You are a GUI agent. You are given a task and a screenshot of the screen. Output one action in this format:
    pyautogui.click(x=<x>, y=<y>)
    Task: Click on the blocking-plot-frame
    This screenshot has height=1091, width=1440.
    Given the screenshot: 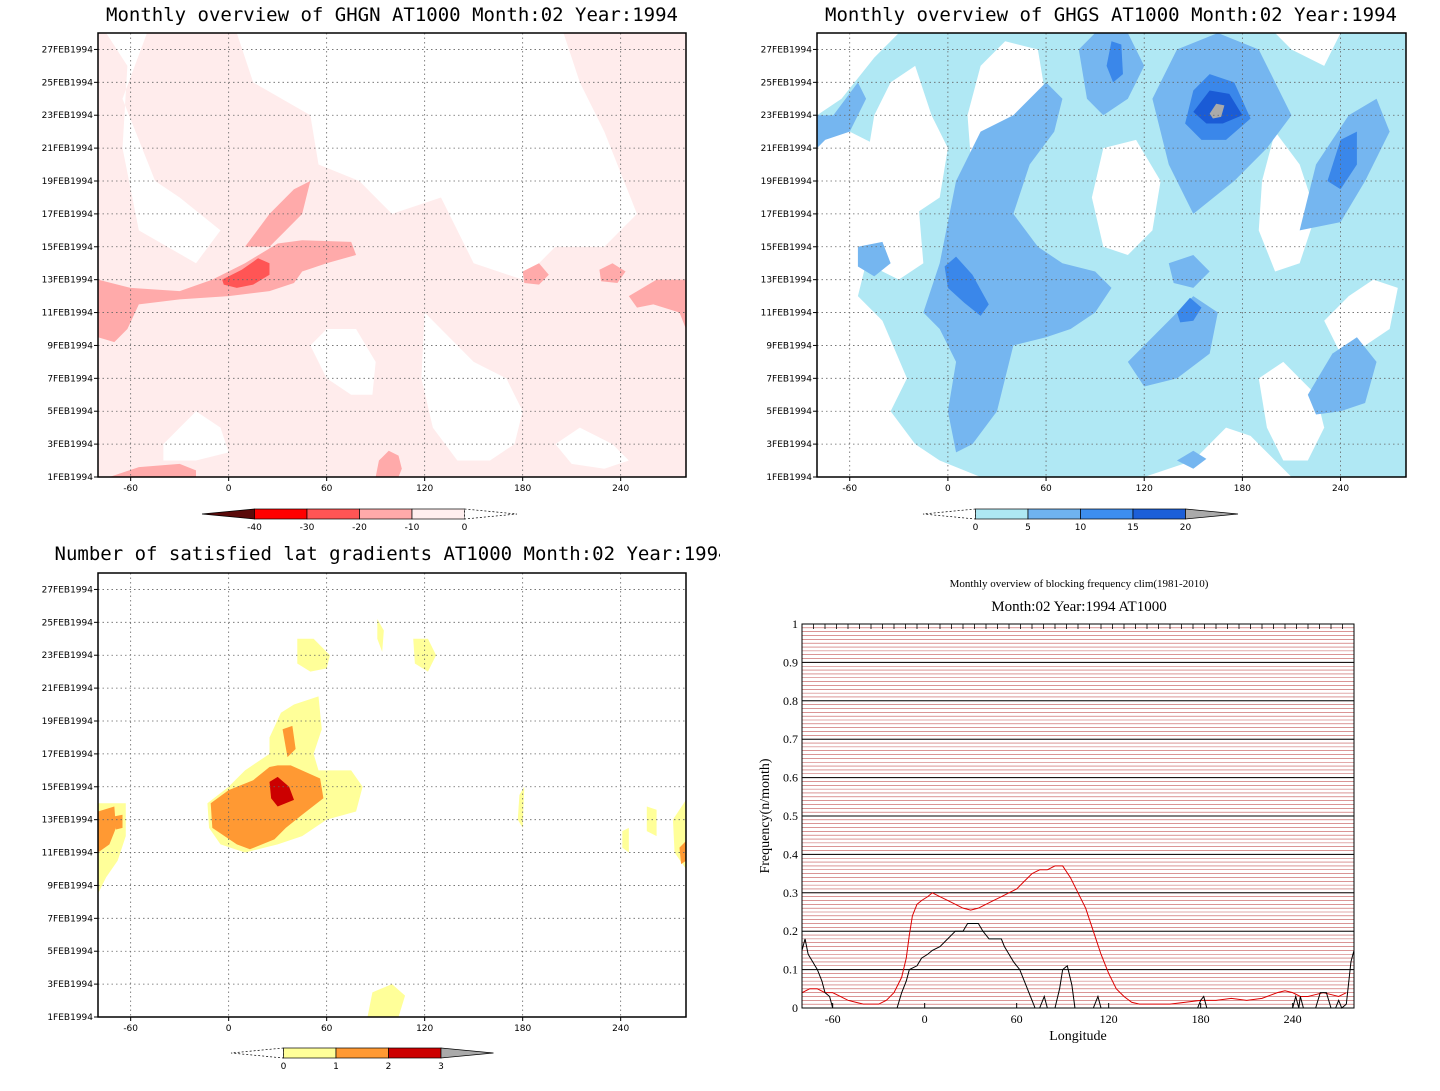 What is the action you would take?
    pyautogui.click(x=1078, y=816)
    